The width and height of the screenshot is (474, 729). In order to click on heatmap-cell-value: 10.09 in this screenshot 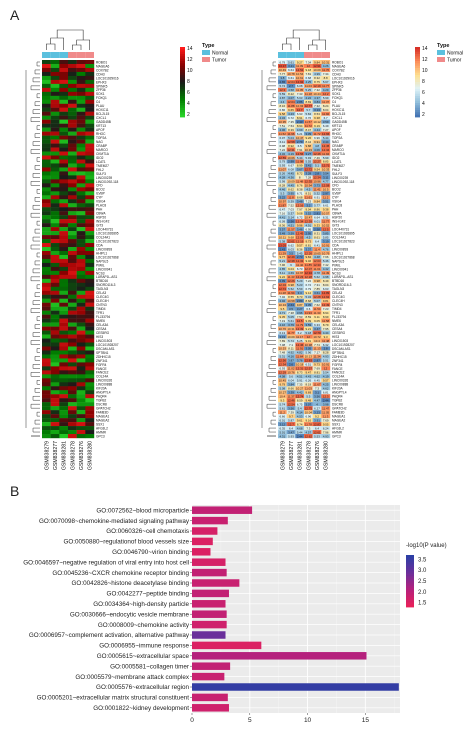, I will do `click(291, 182)`.